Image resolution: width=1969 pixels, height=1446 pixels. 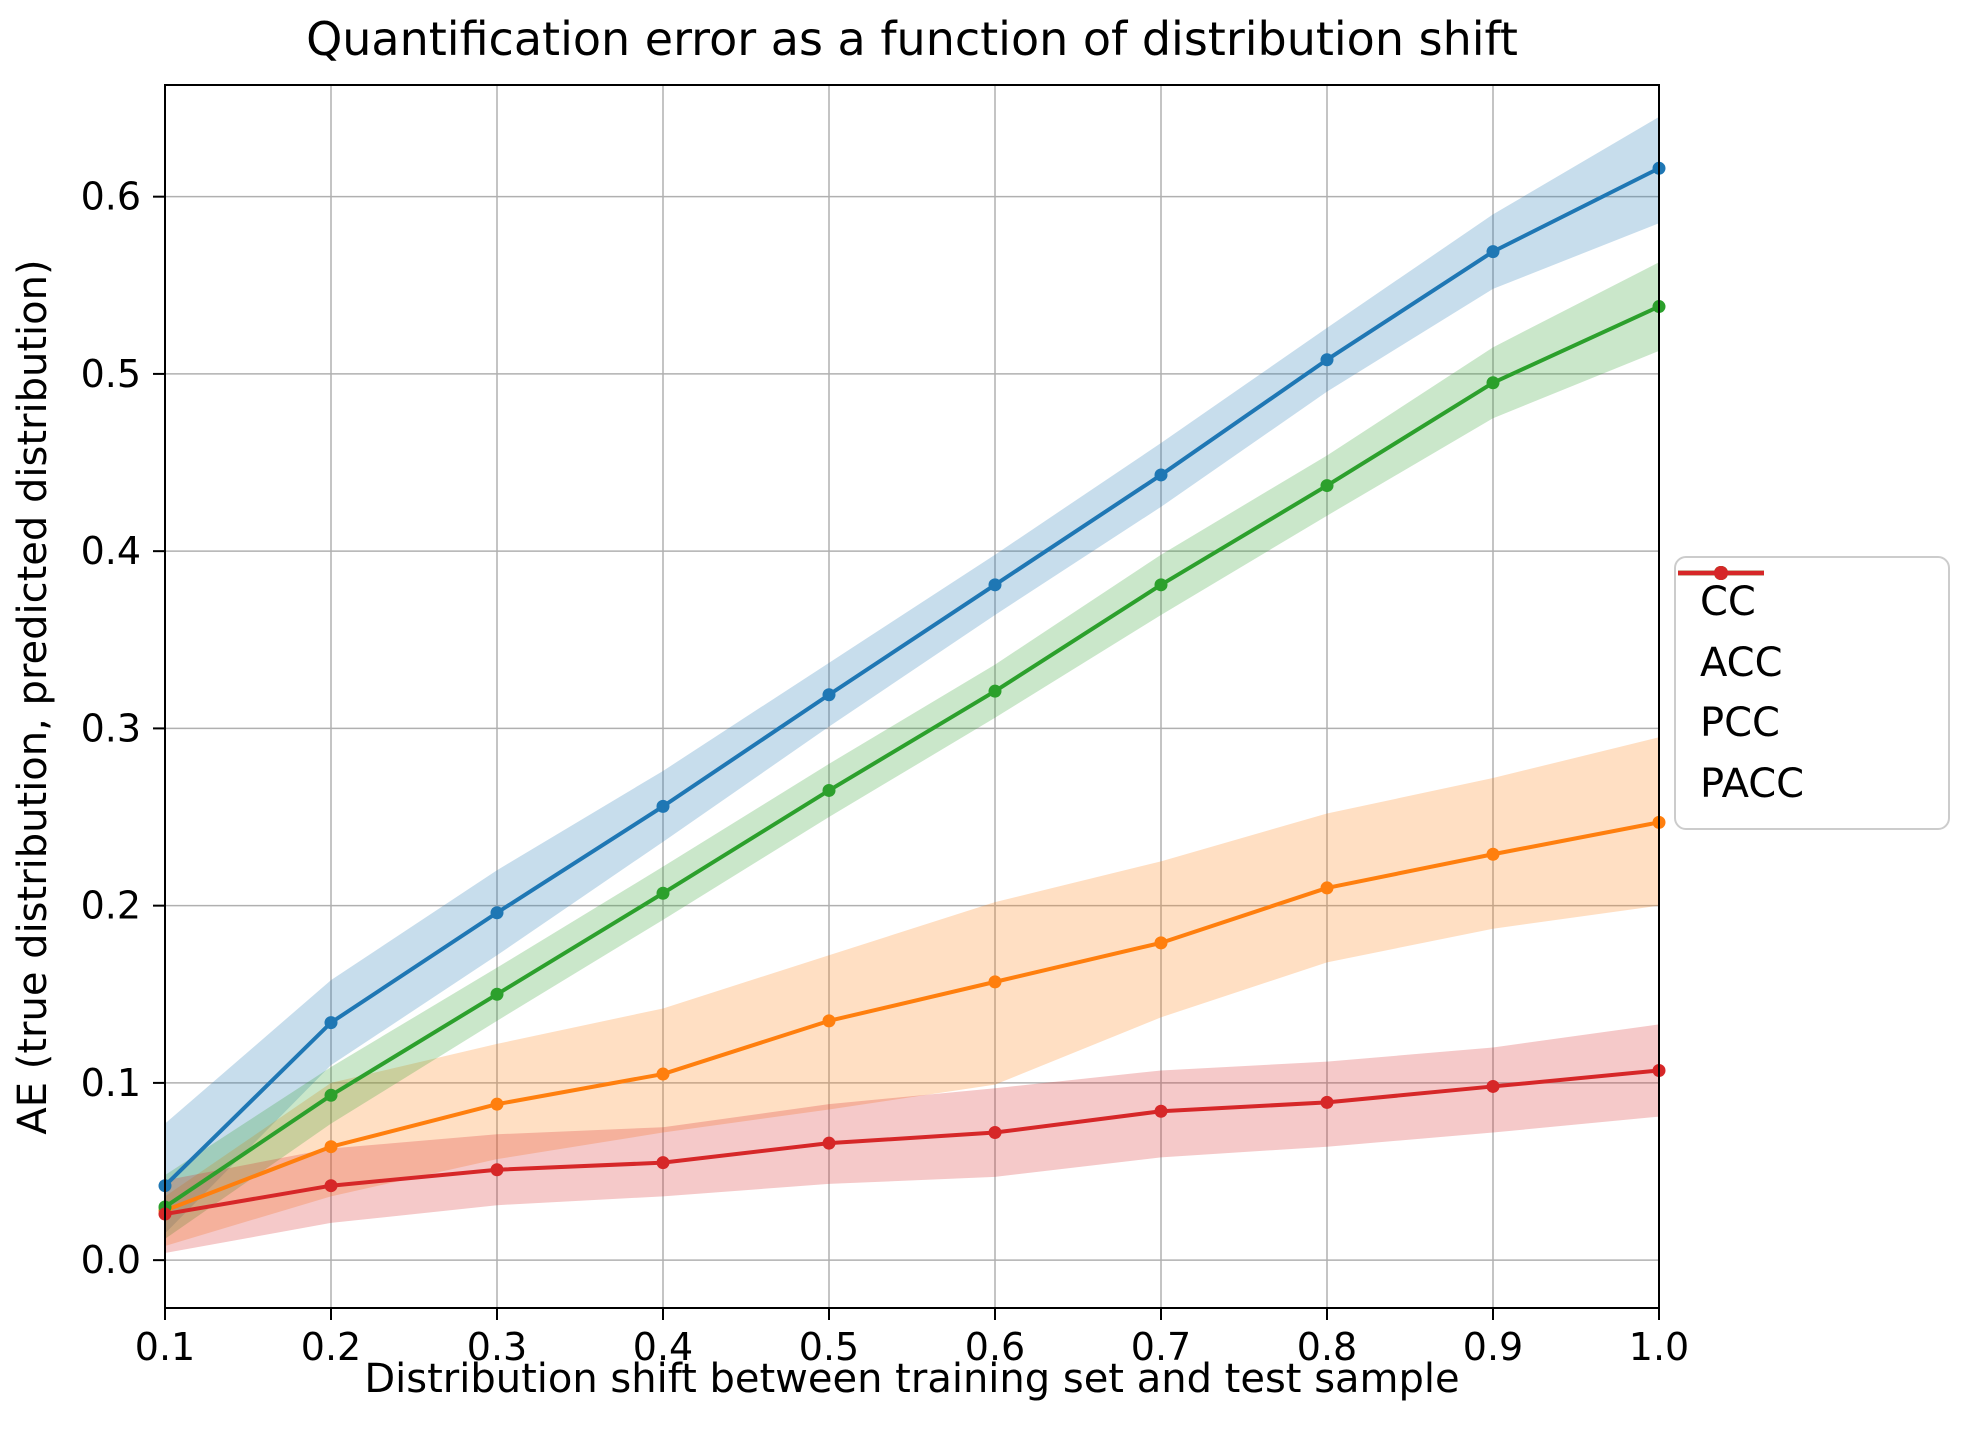 What do you see at coordinates (912, 1142) in the screenshot?
I see `line-pacc` at bounding box center [912, 1142].